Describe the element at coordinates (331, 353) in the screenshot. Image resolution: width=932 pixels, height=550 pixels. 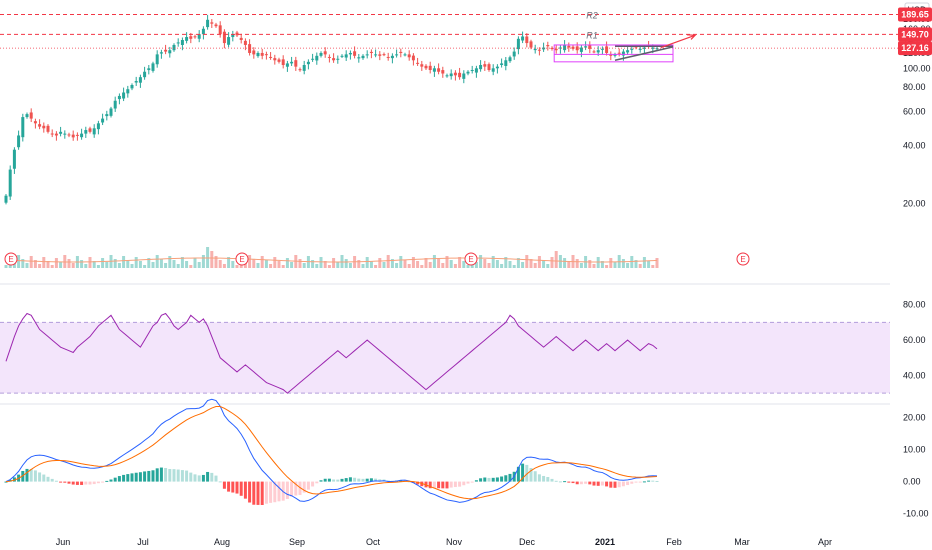
I see `rsi-line` at that location.